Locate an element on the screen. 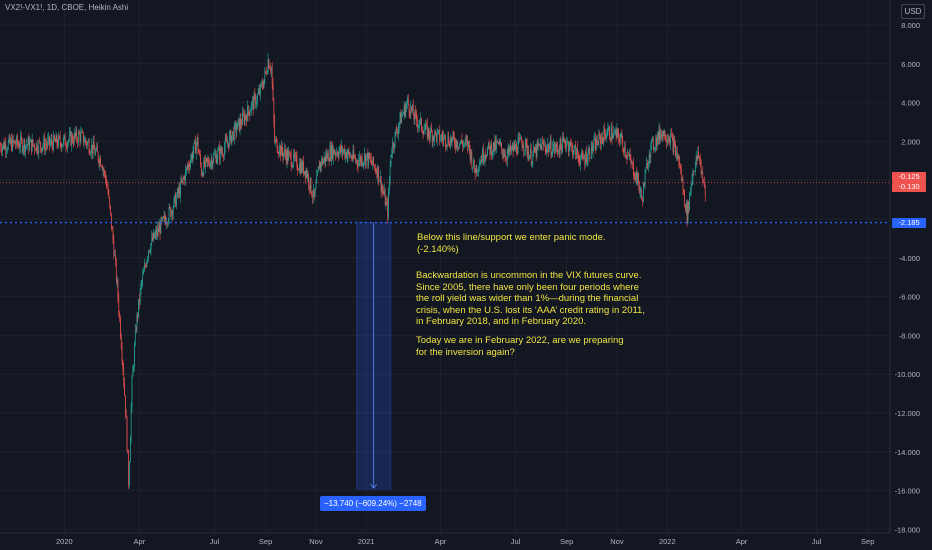  symbol-title: VX2!-VX1!, 1D, CBOE, Heikin Ashi is located at coordinates (67, 7).